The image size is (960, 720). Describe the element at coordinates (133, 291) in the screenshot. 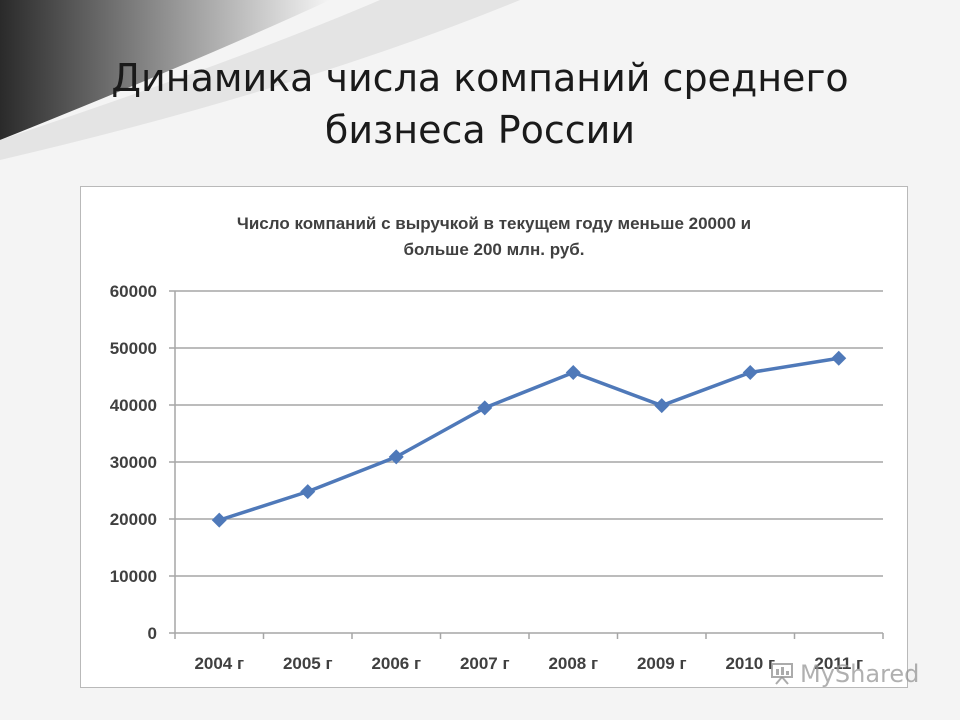

I see `y-tick-label: 60000` at that location.